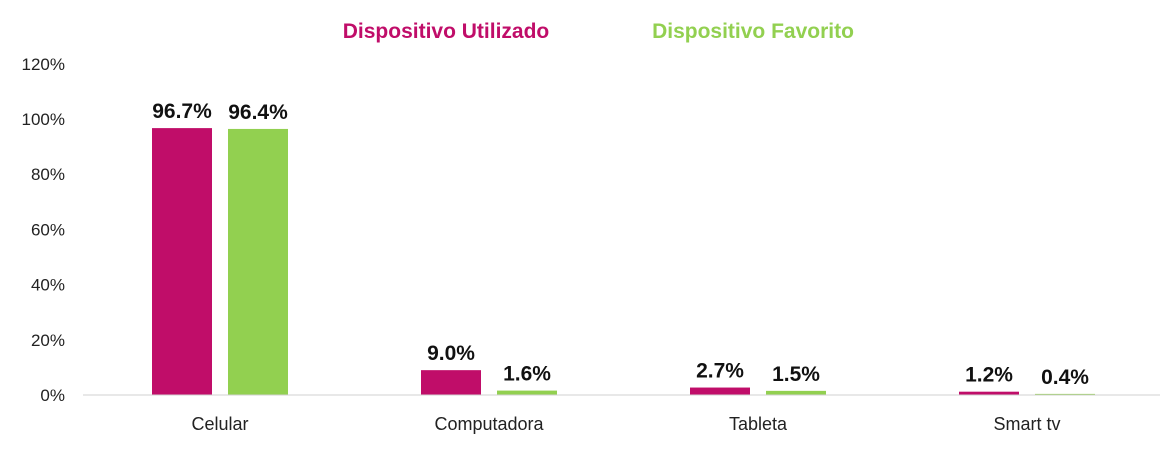  Describe the element at coordinates (1026, 424) in the screenshot. I see `x-category-label: Smart tv` at that location.